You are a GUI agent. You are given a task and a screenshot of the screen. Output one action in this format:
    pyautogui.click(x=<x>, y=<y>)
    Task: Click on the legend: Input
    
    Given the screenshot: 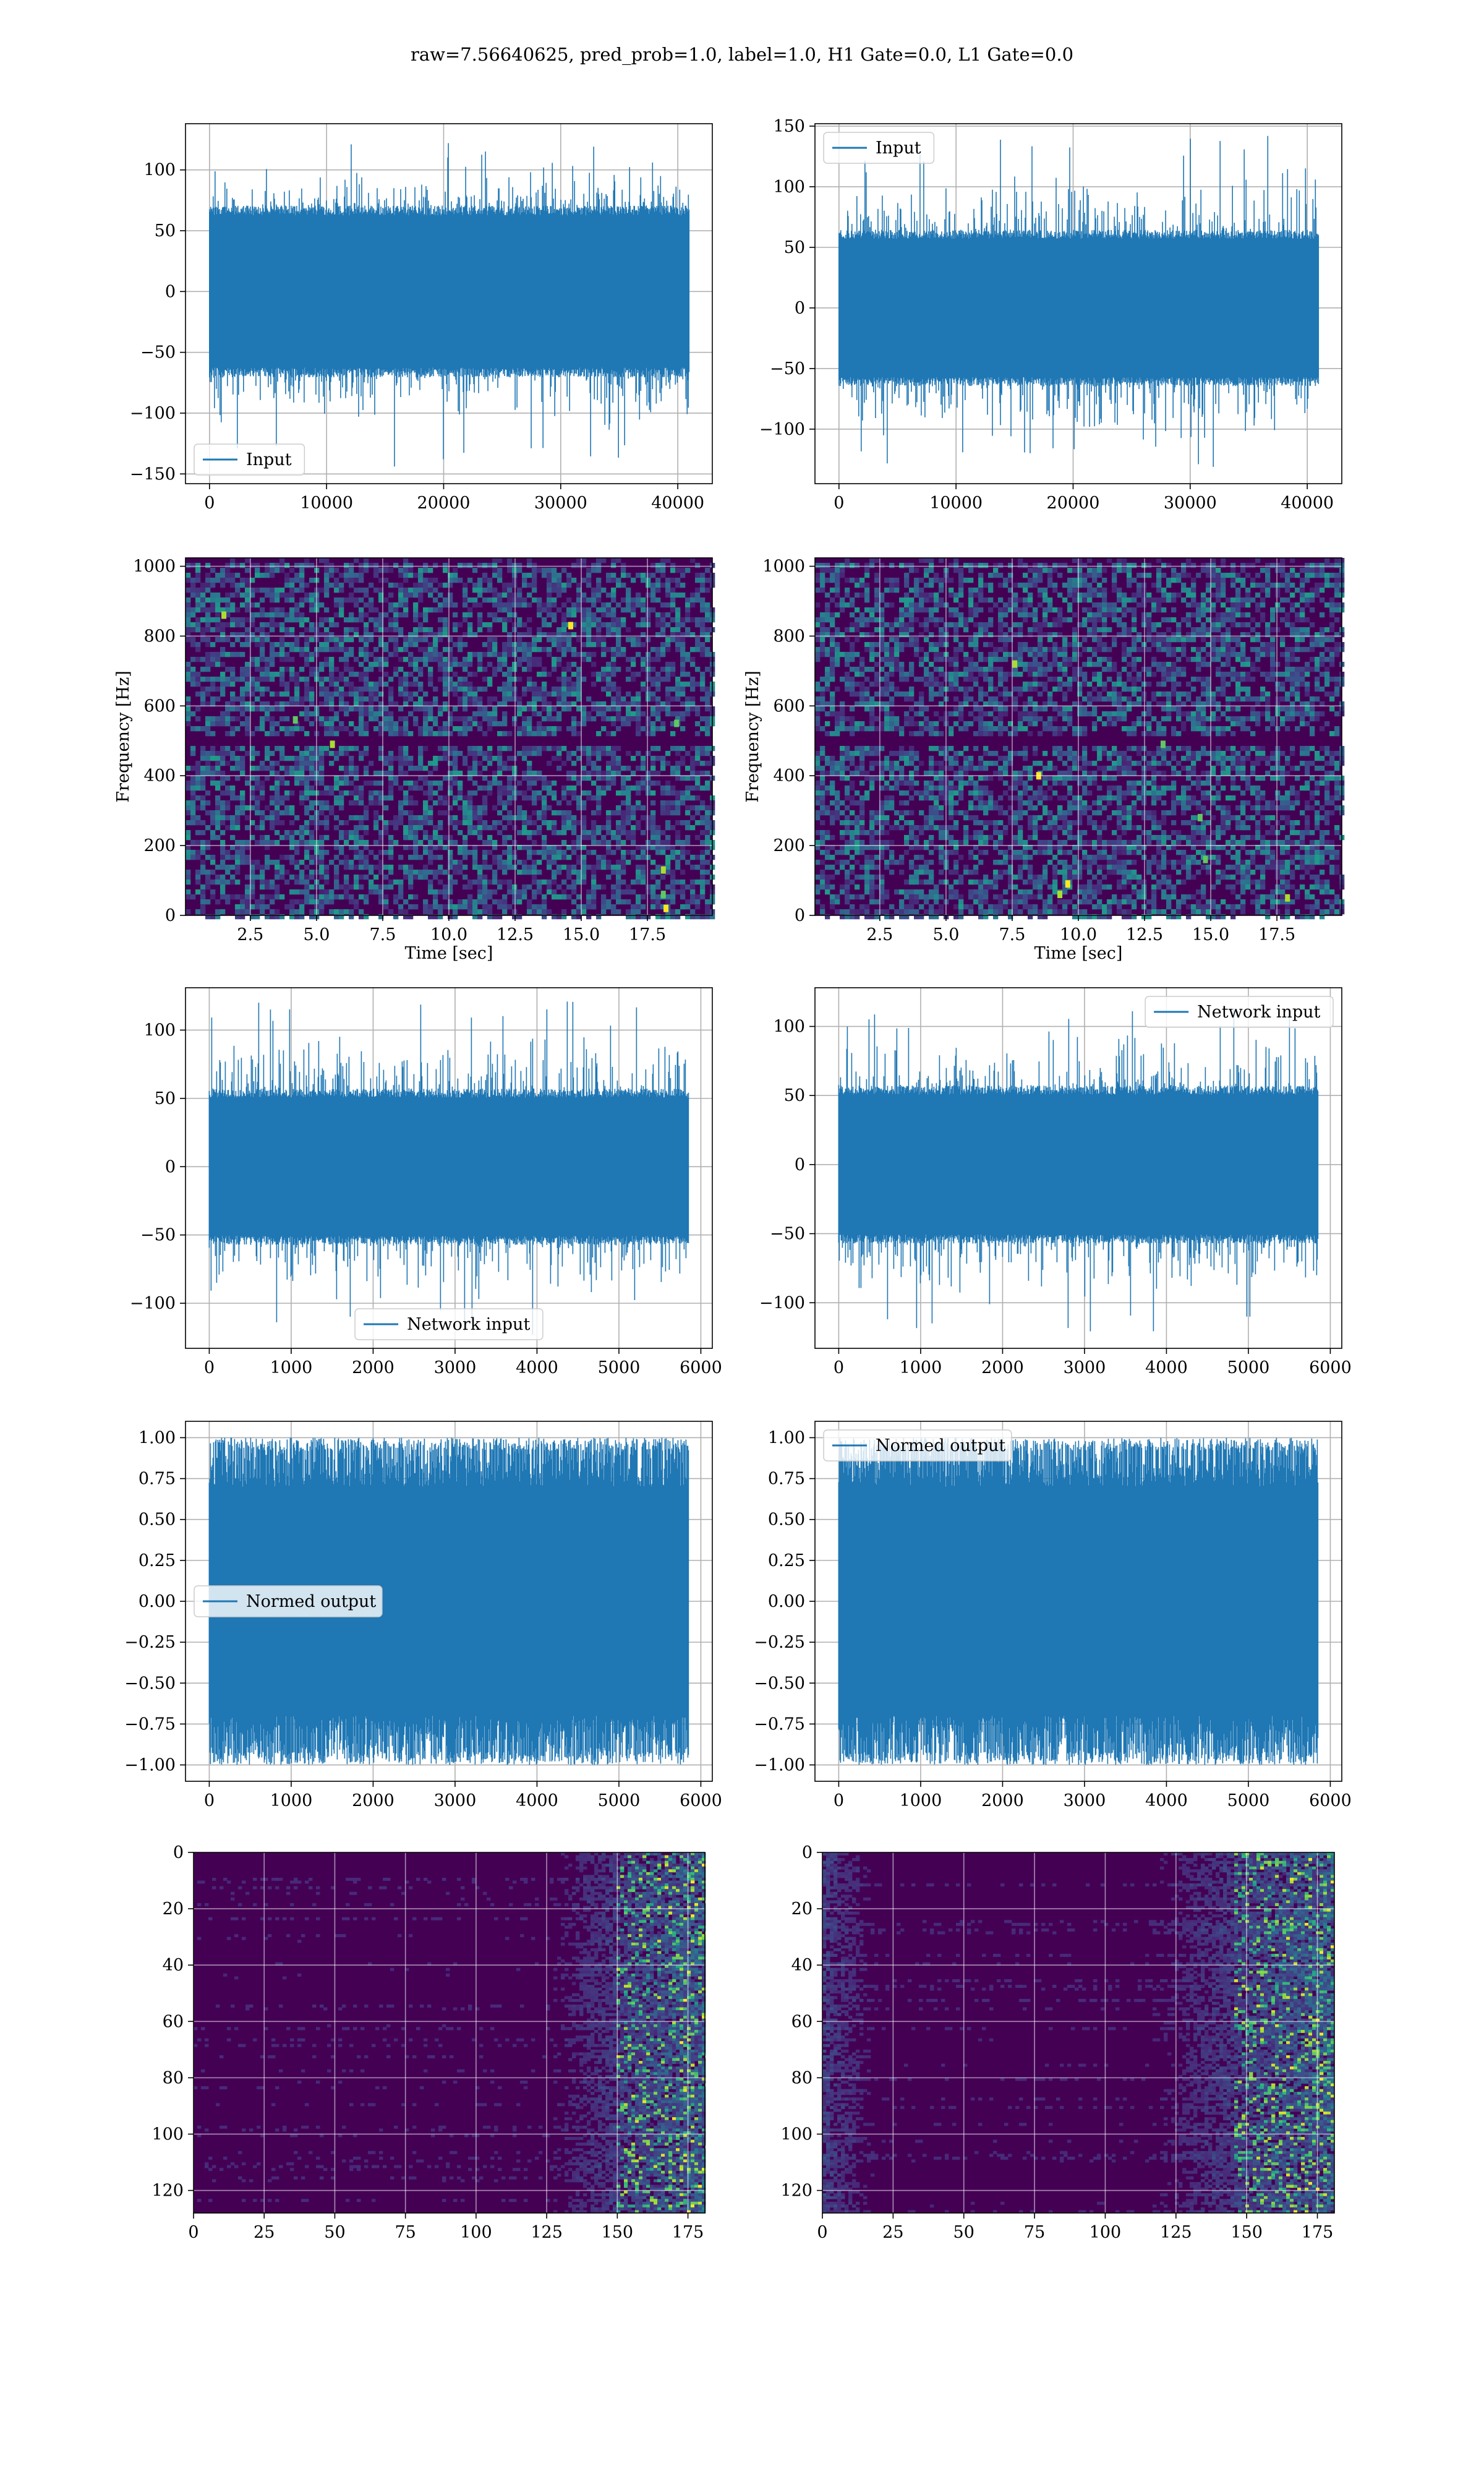 What is the action you would take?
    pyautogui.click(x=249, y=459)
    